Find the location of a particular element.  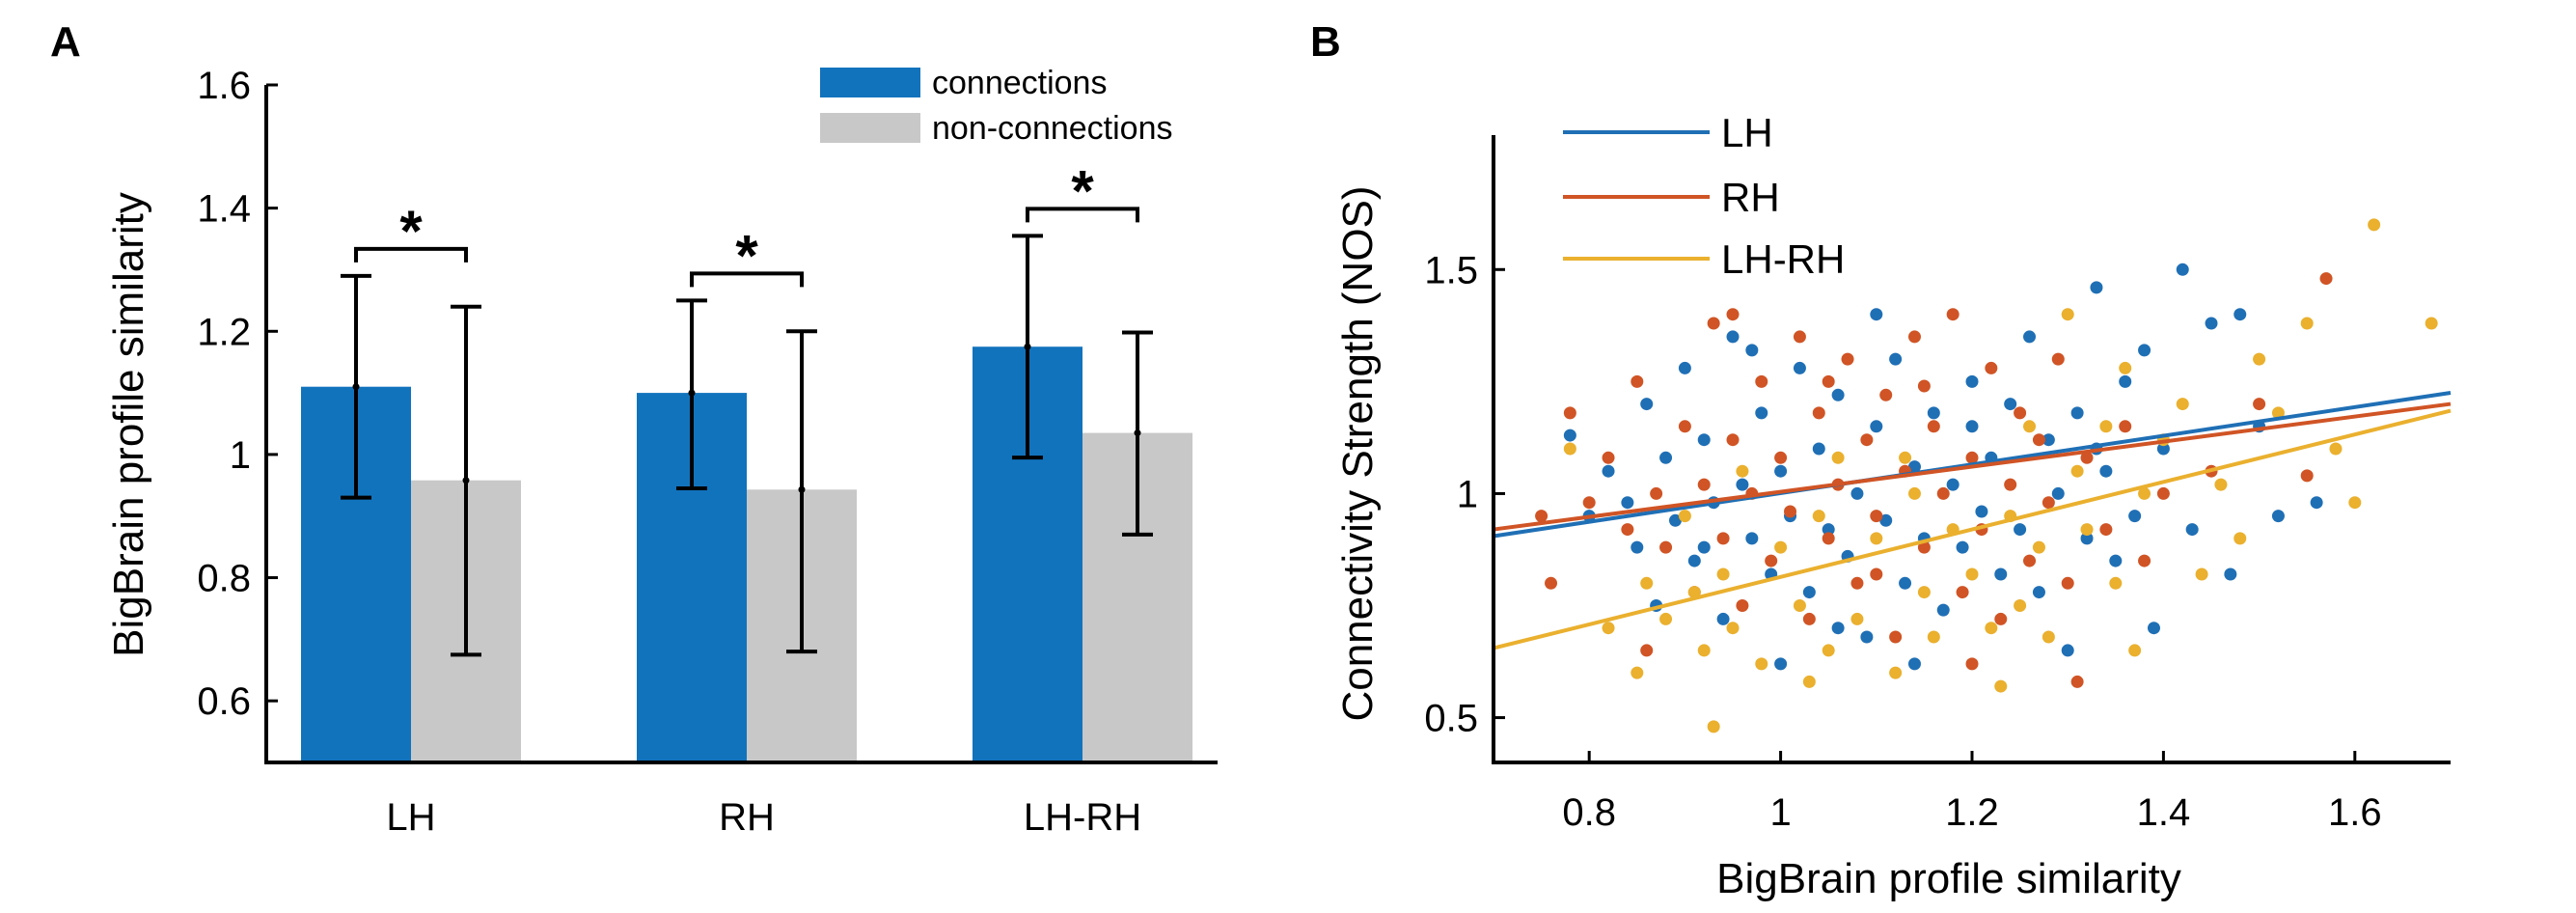

a-error-bars is located at coordinates (747, 445).